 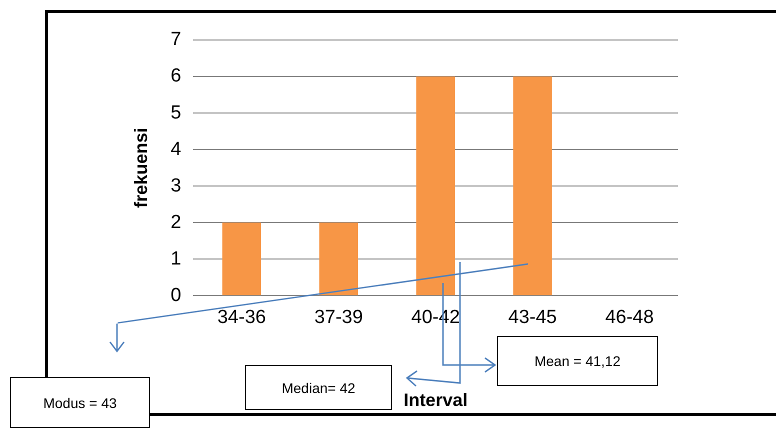 What do you see at coordinates (176, 295) in the screenshot?
I see `y-tick-label: 0` at bounding box center [176, 295].